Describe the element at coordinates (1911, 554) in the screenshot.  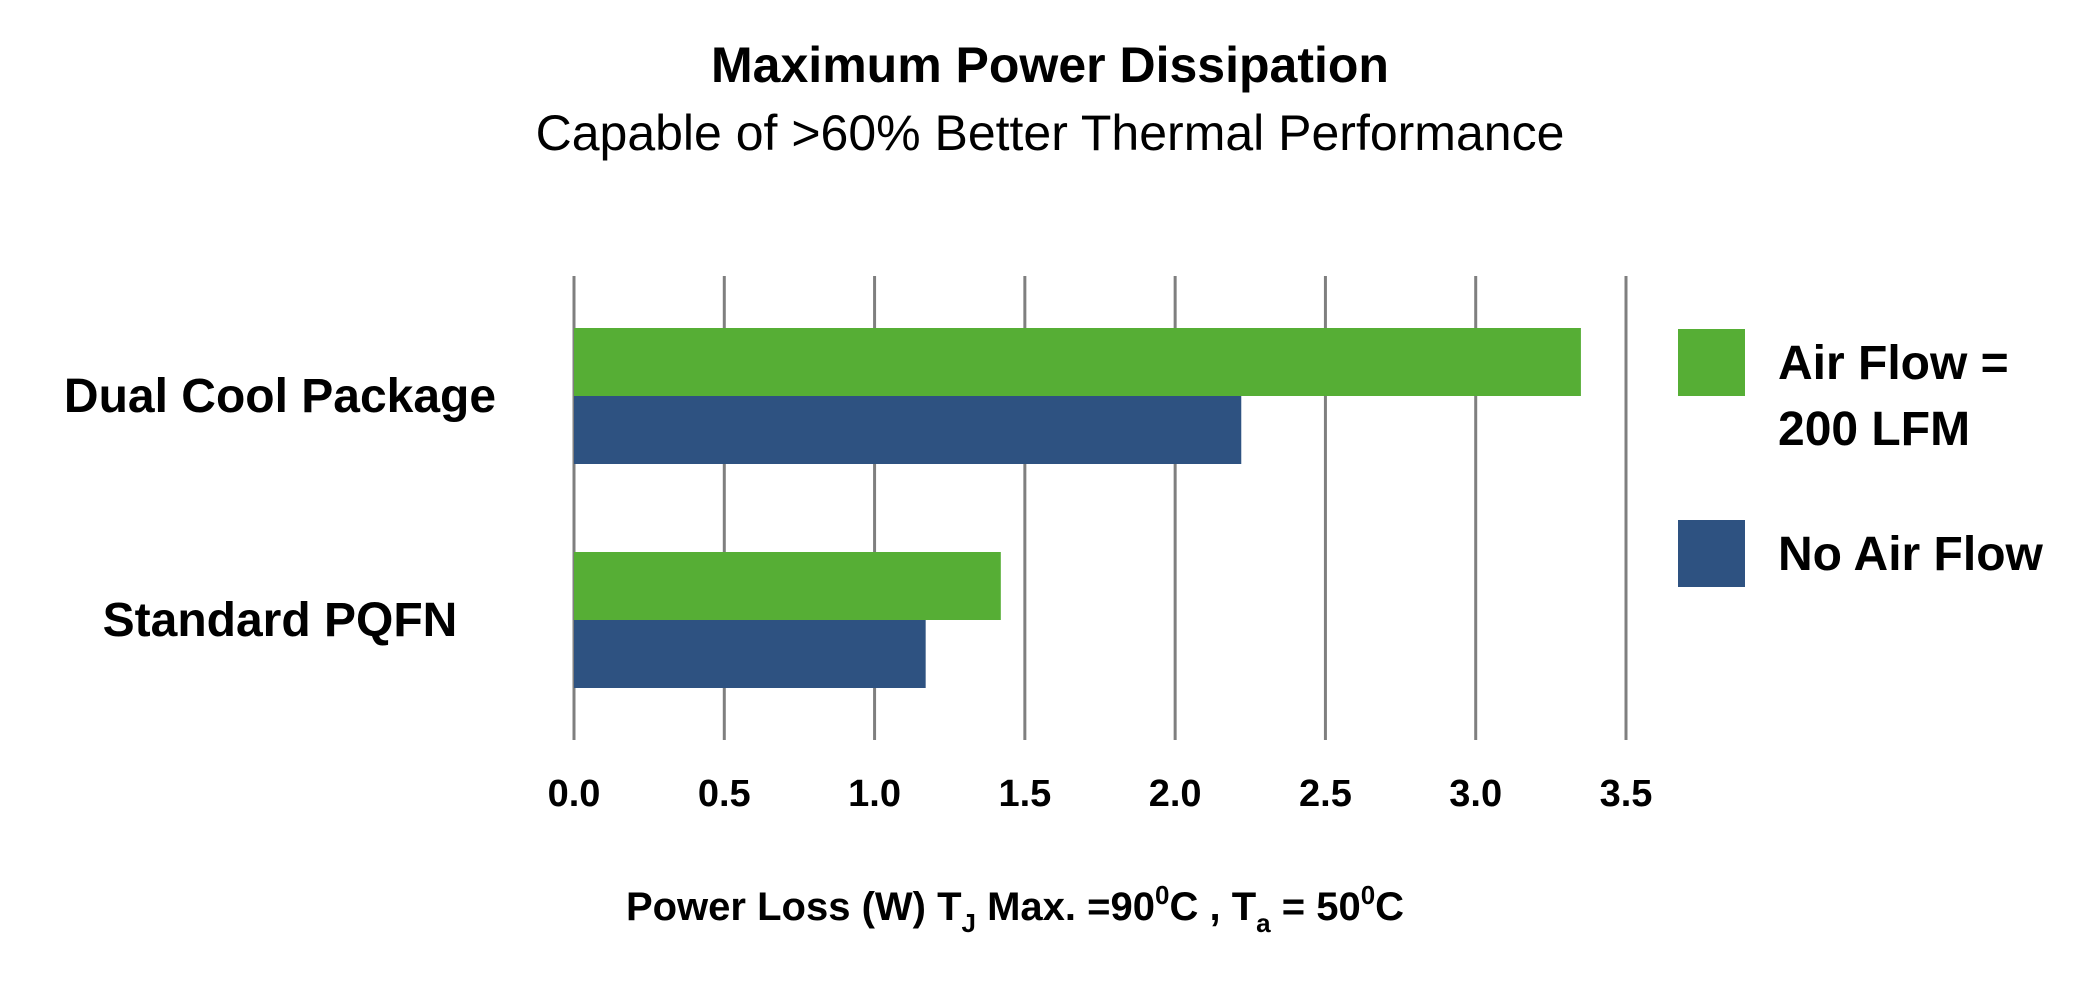
I see `legend-label-1: No Air Flow` at that location.